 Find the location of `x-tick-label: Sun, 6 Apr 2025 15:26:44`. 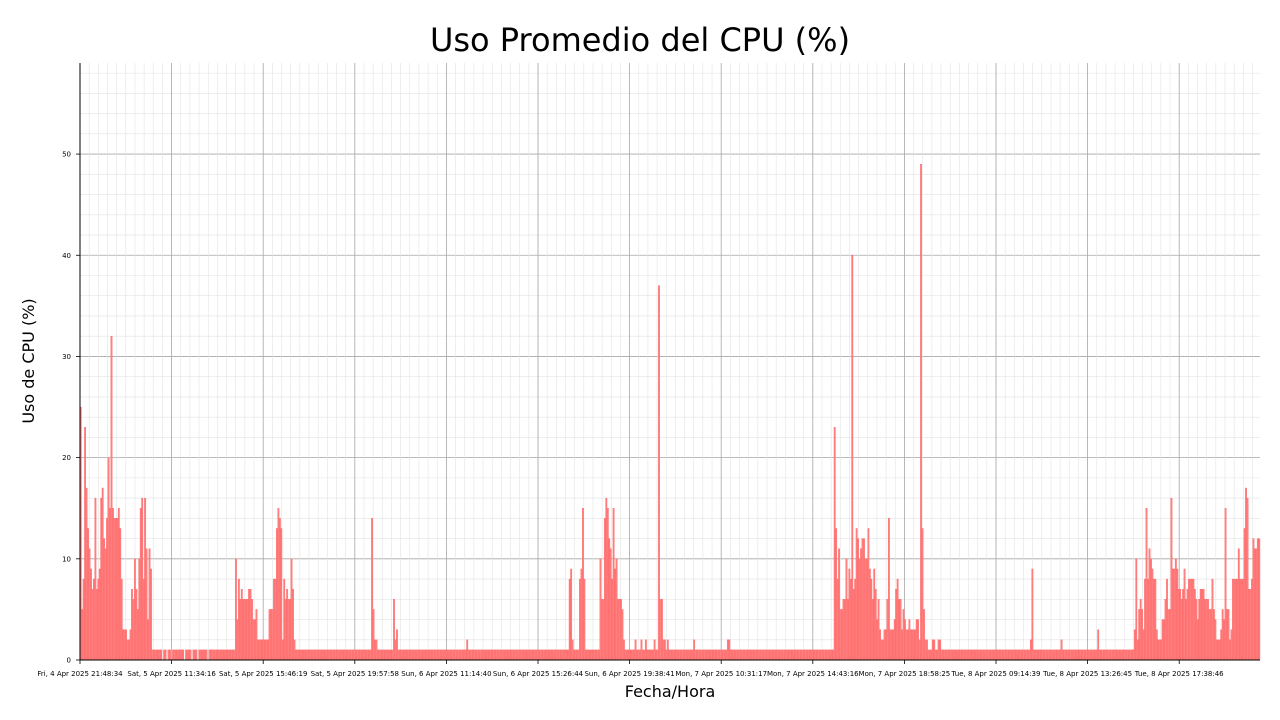

x-tick-label: Sun, 6 Apr 2025 15:26:44 is located at coordinates (538, 674).